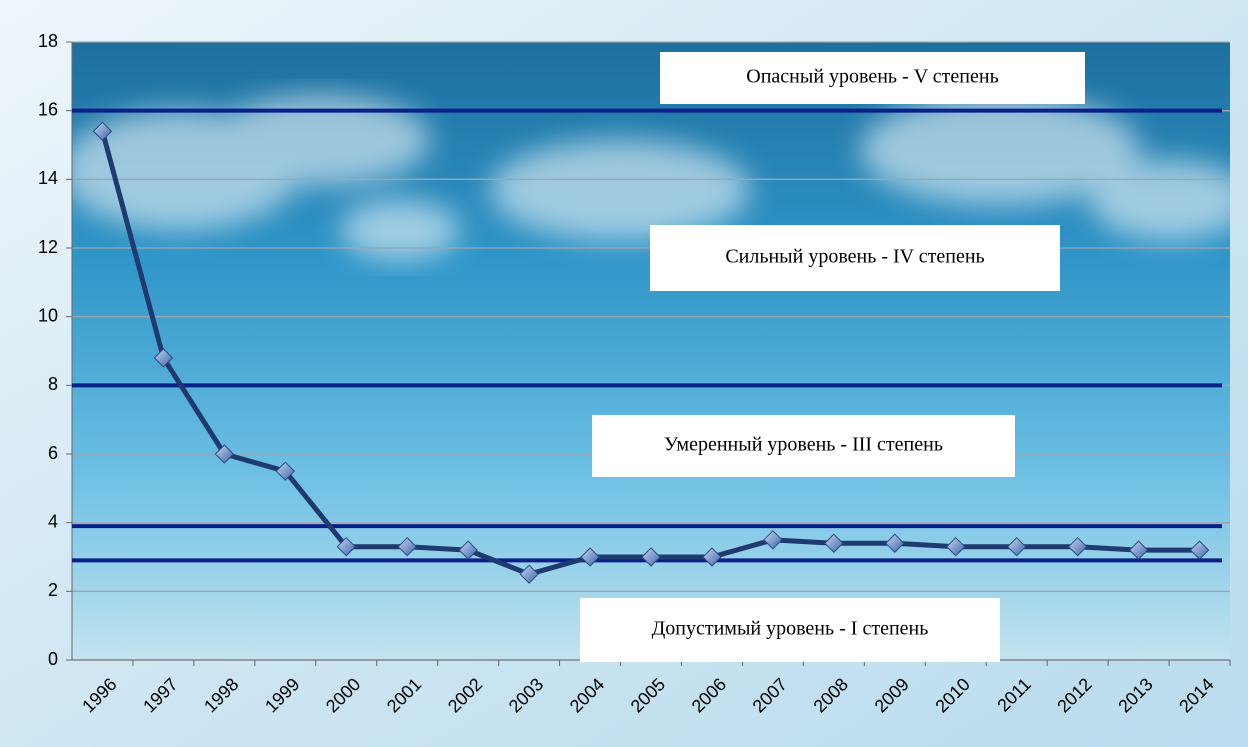  What do you see at coordinates (53, 521) in the screenshot?
I see `y-tick-label: 4` at bounding box center [53, 521].